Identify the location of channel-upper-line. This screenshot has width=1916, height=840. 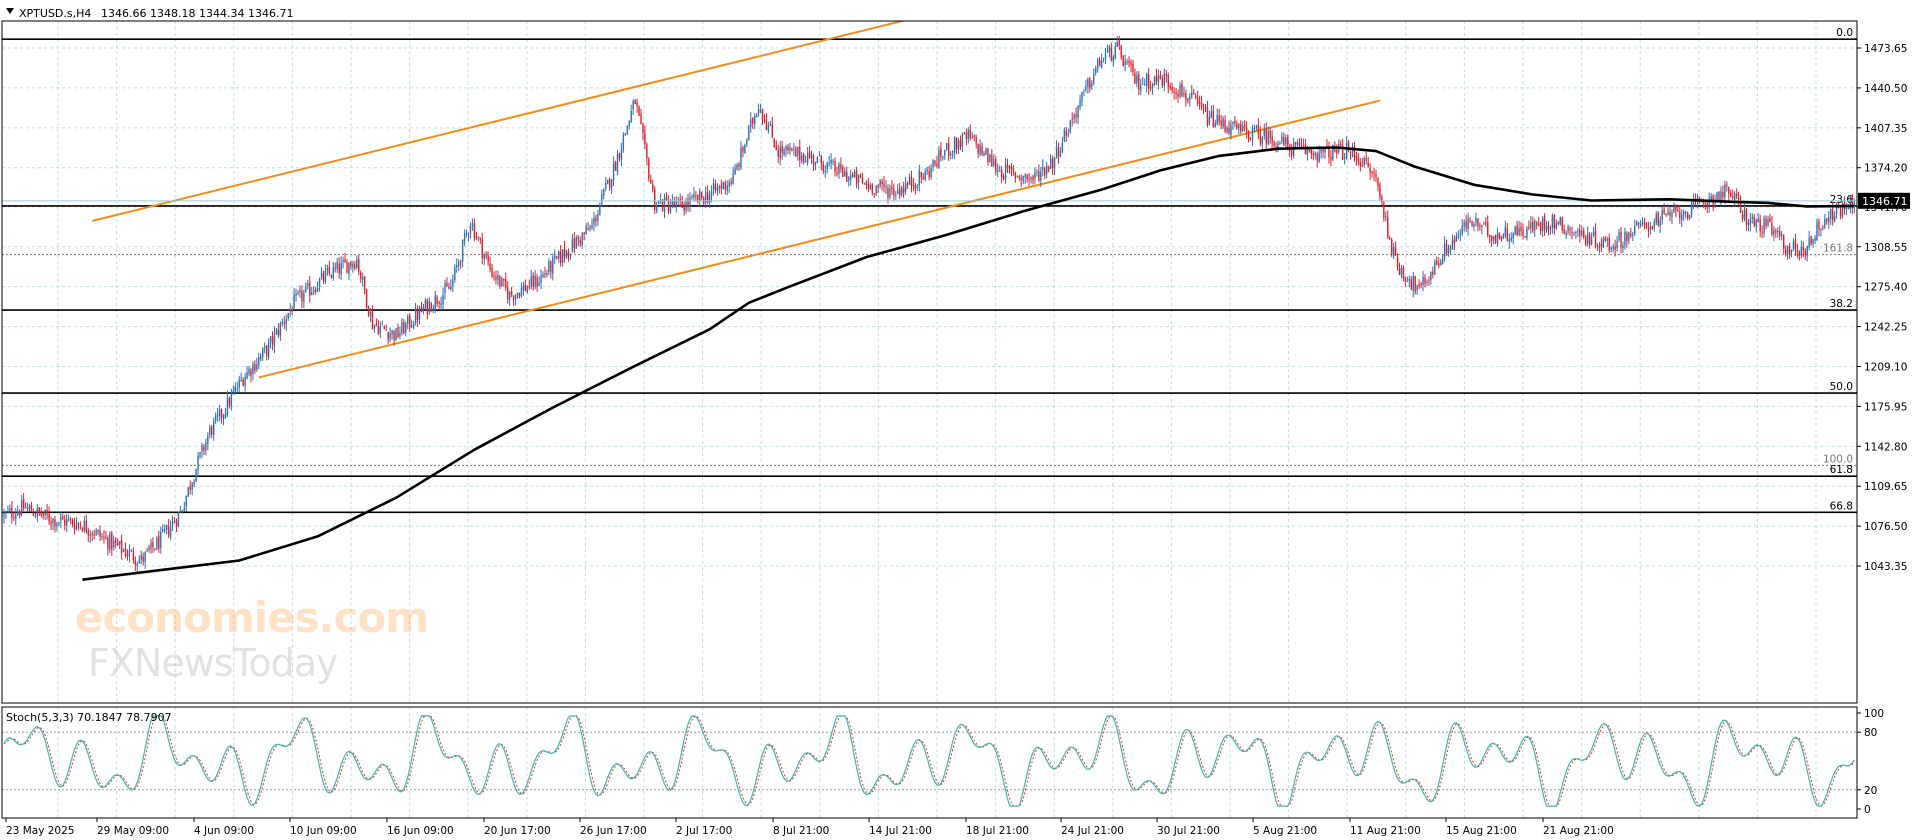
(506, 119).